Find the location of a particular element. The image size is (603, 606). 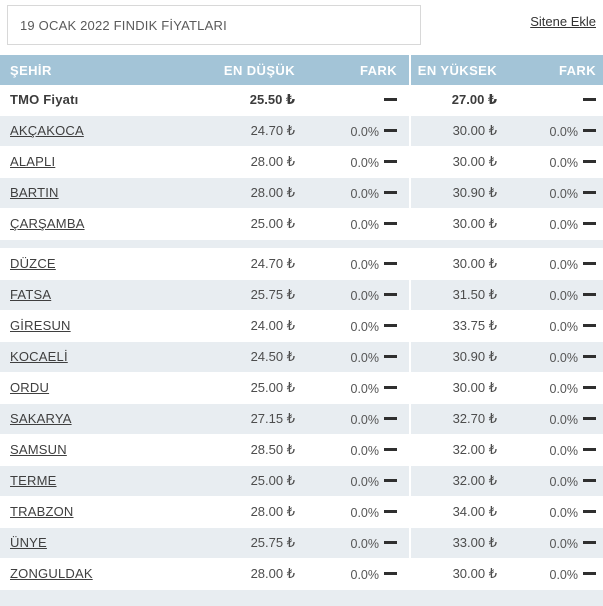

city-link: TMO Fiyatı is located at coordinates (44, 99).